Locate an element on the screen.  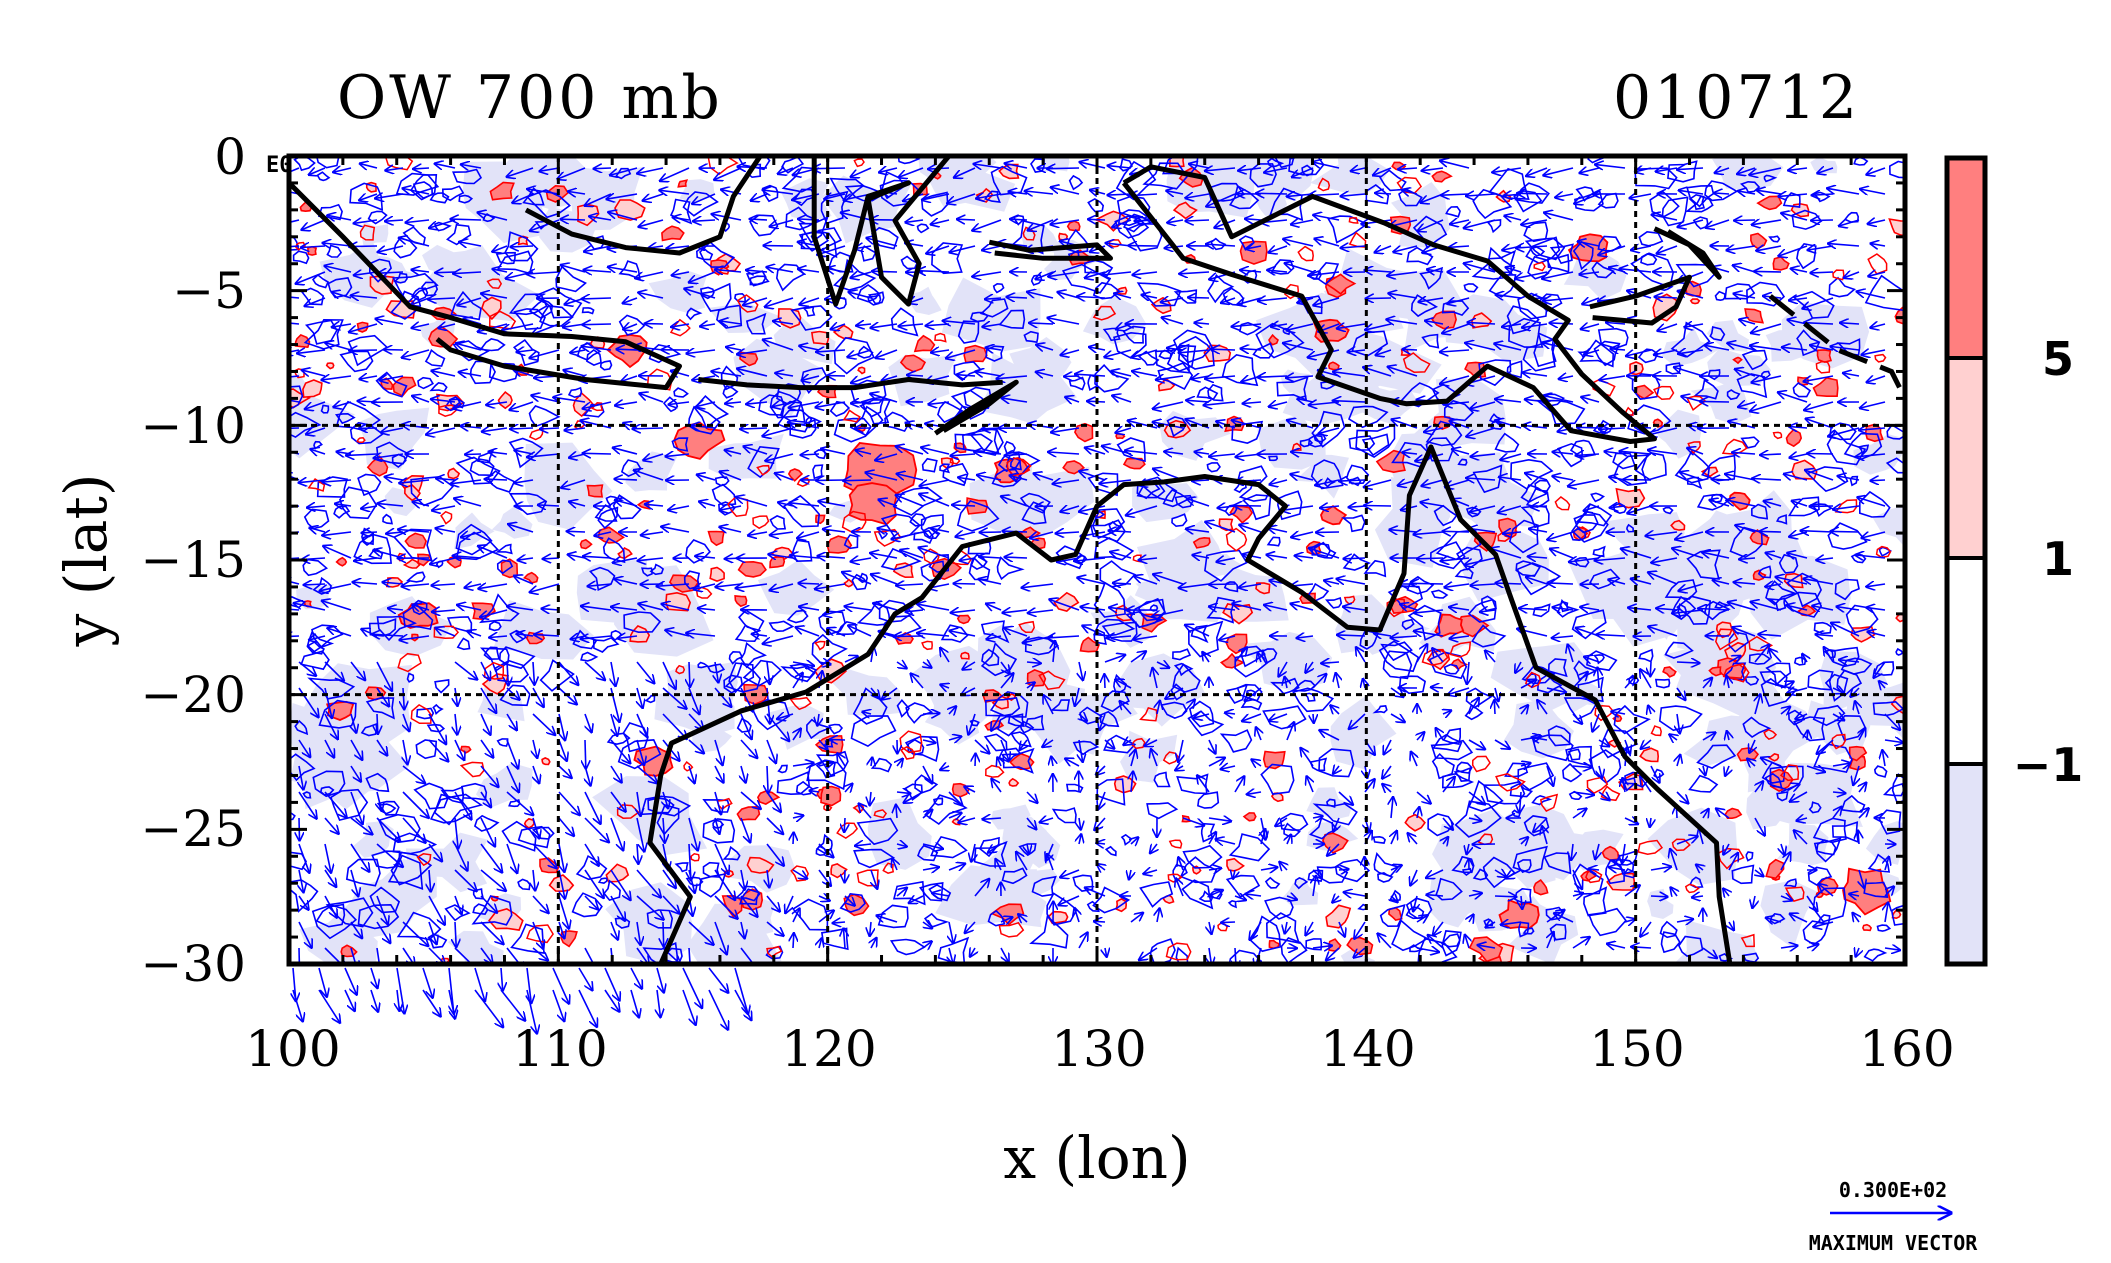
reference-vector: 0.300E+02 MAXIMUM VECTOR is located at coordinates (1894, 1216).